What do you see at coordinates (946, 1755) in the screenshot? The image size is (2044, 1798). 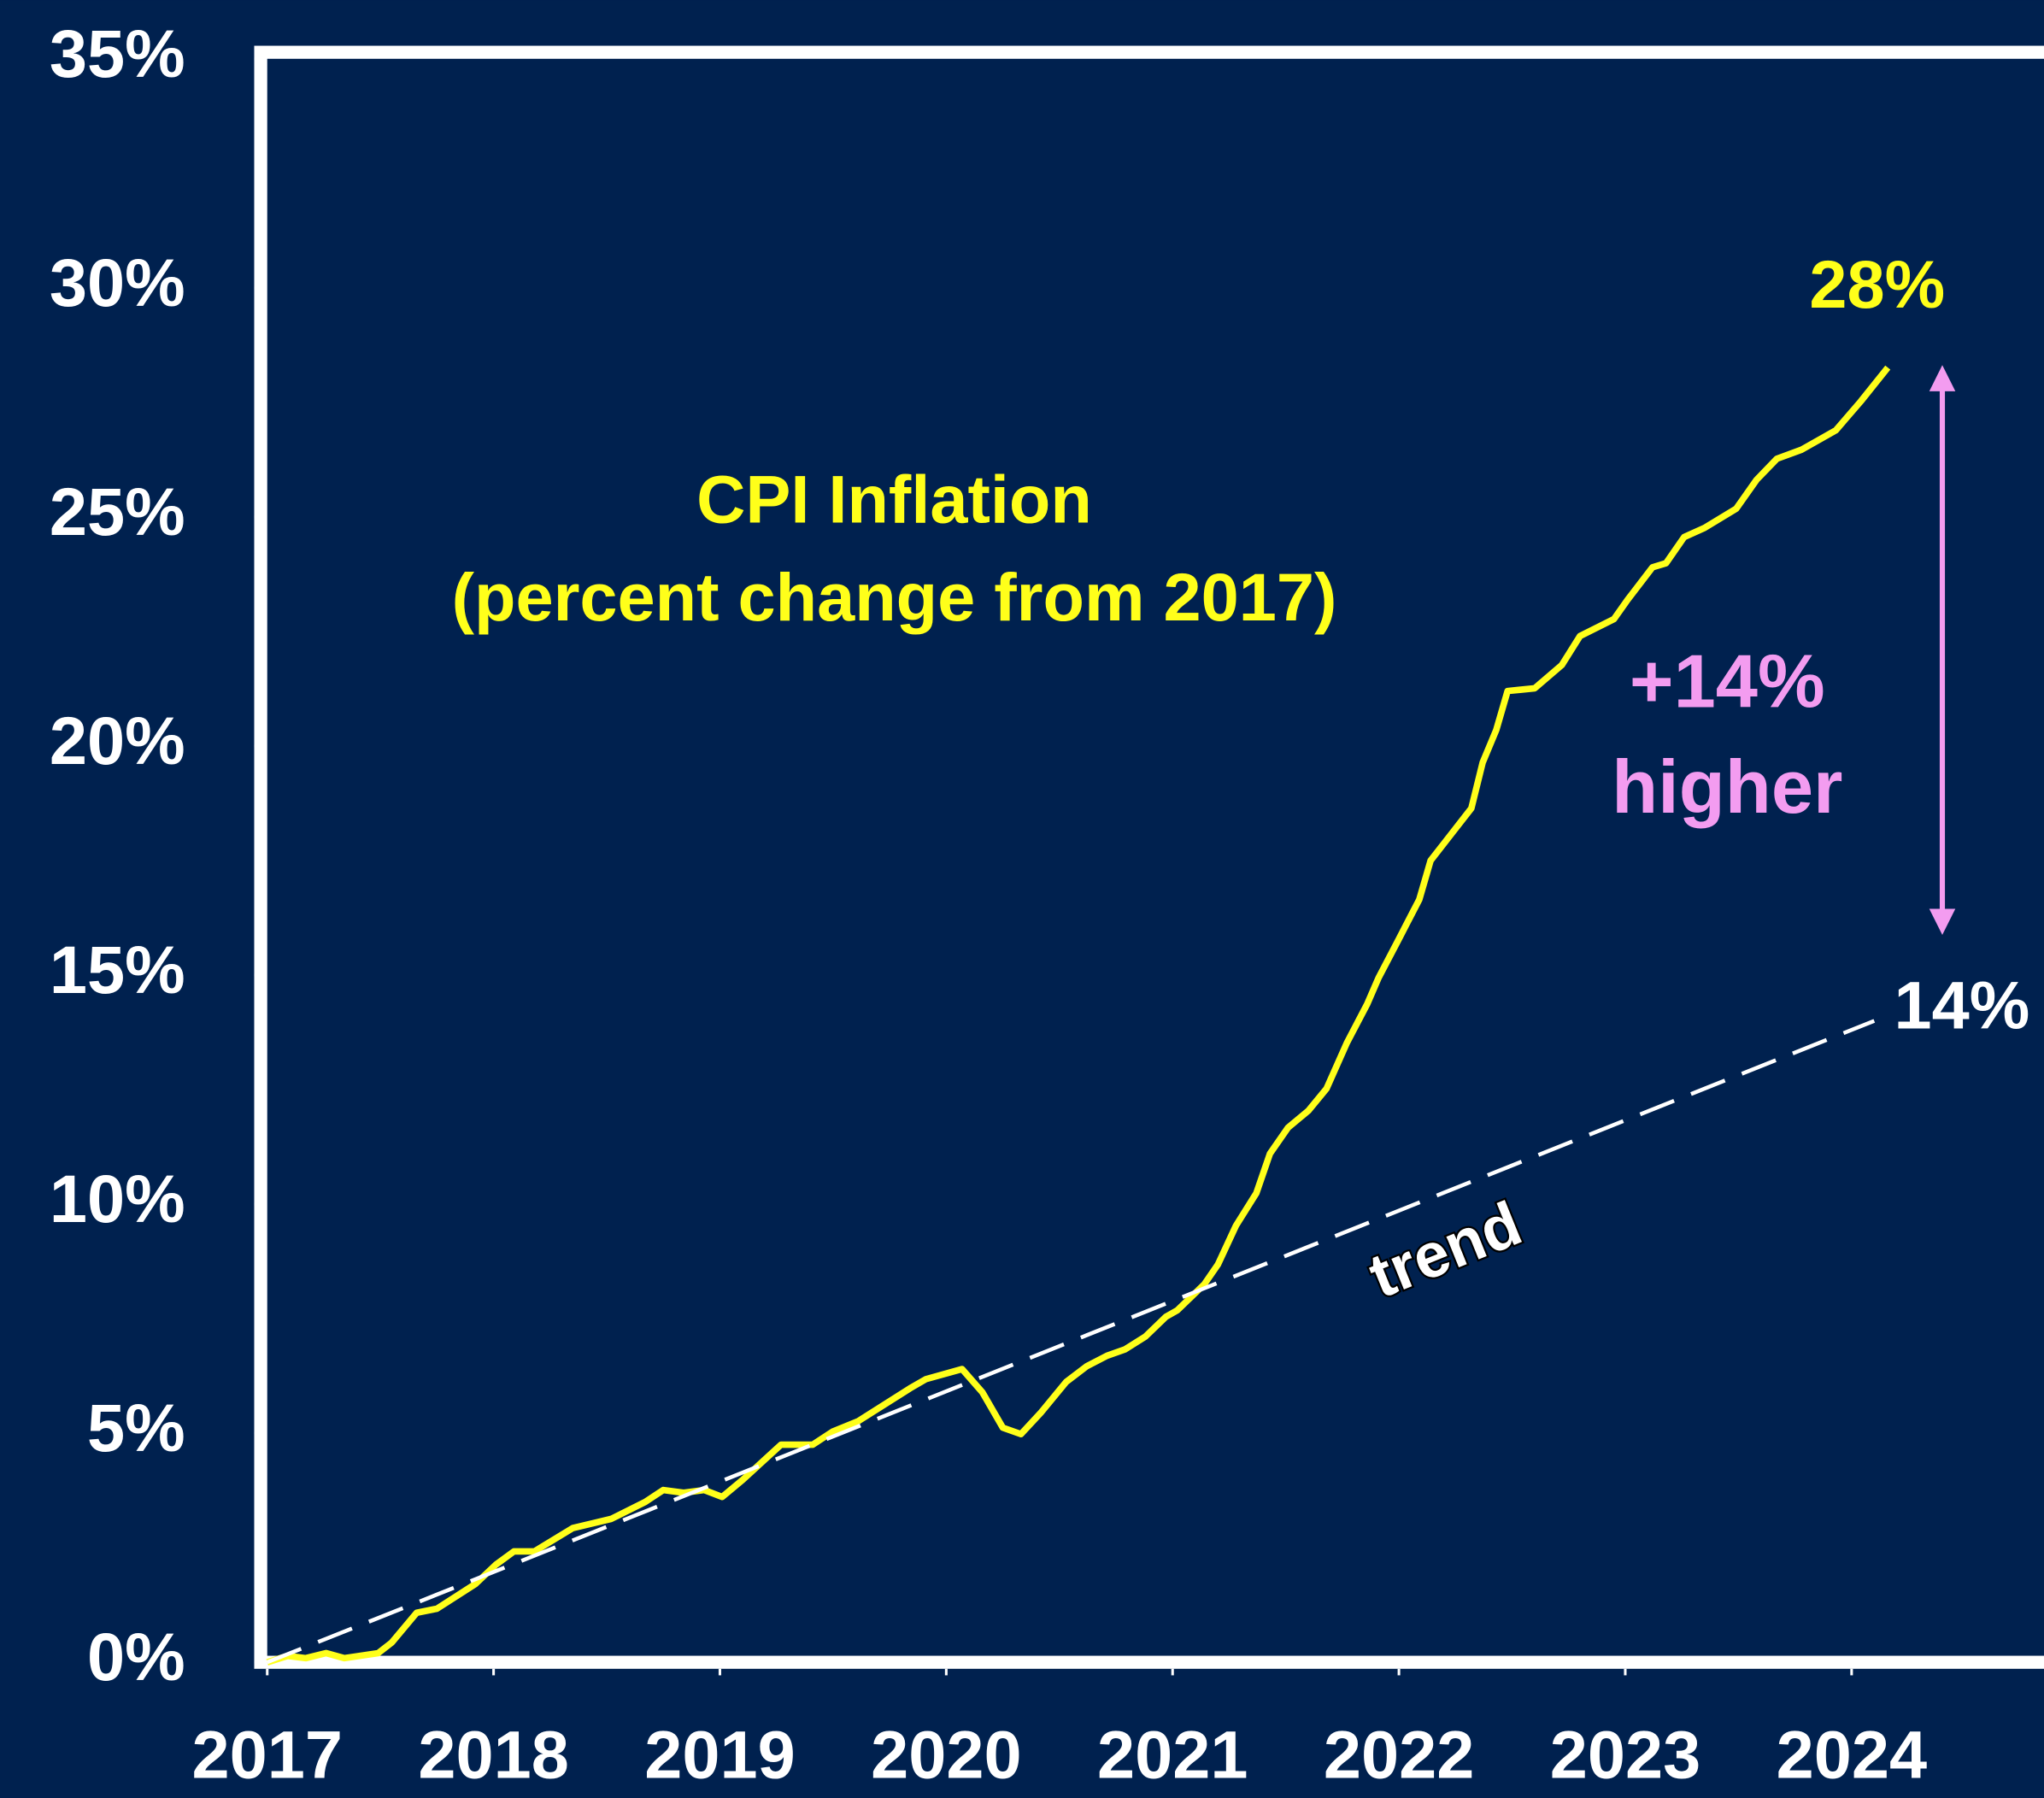 I see `x-tick-label: 2020` at bounding box center [946, 1755].